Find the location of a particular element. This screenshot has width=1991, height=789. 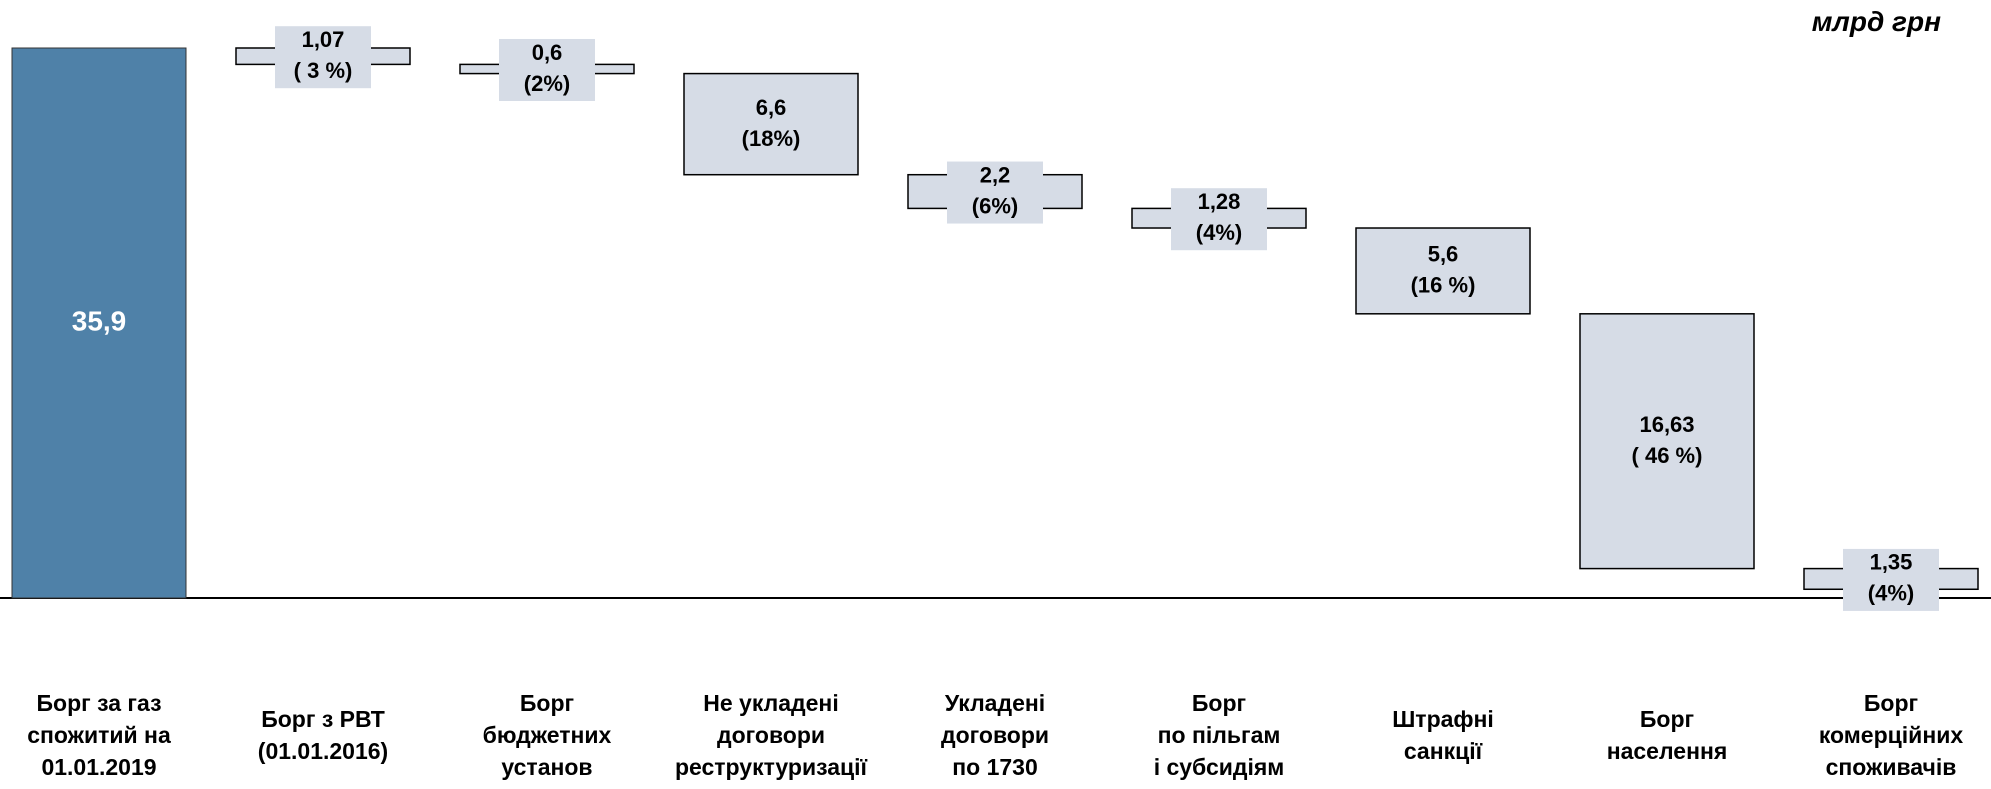

value-label: 1,35 is located at coordinates (1891, 562).